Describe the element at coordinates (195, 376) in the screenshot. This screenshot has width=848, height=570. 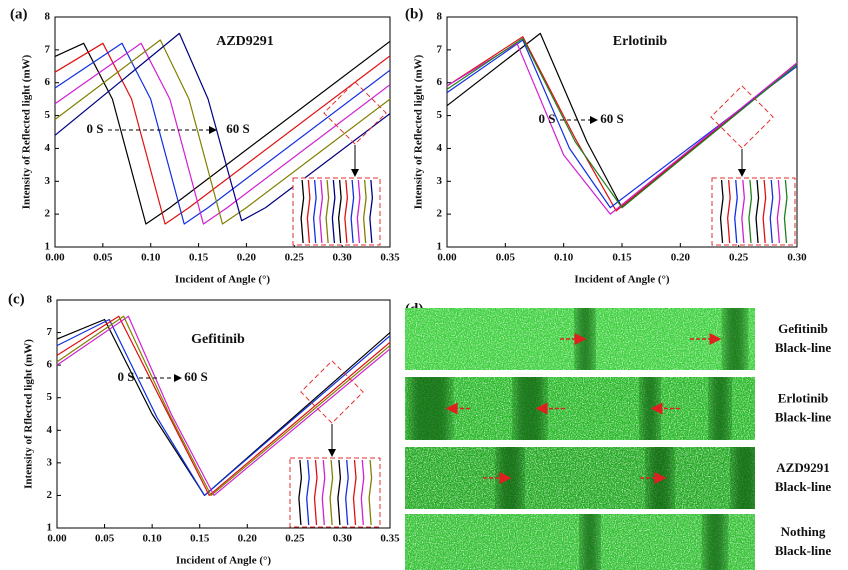
I see `annotation: 60 S` at that location.